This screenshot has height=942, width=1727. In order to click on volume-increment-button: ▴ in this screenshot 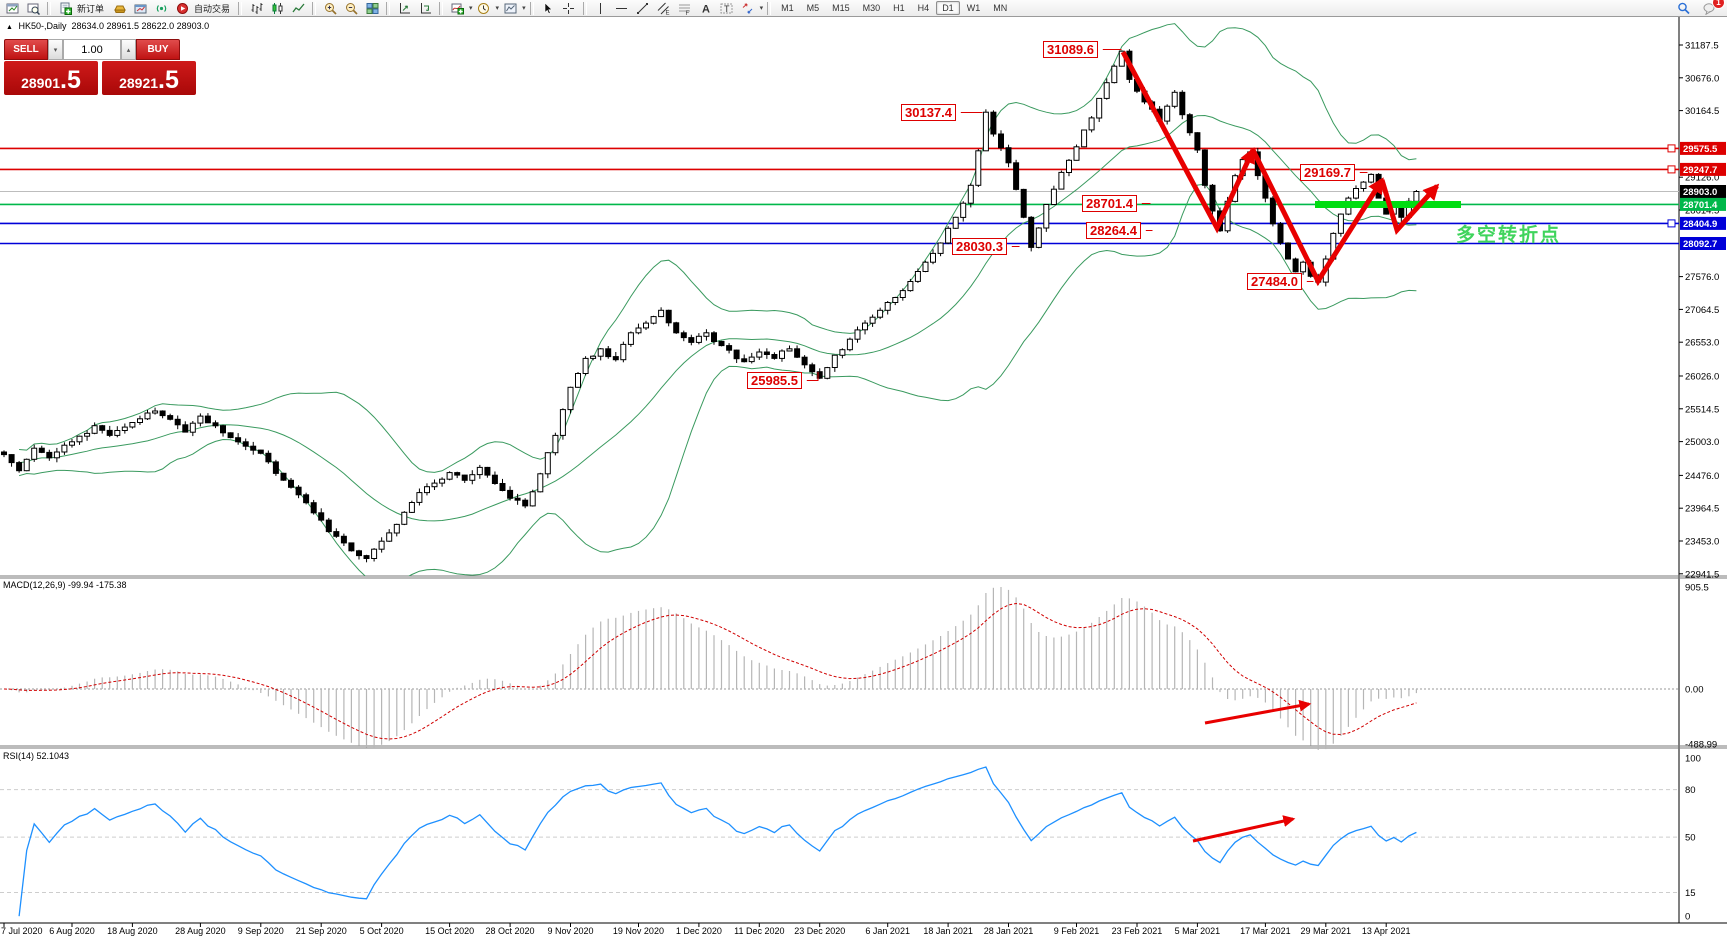, I will do `click(128, 49)`.